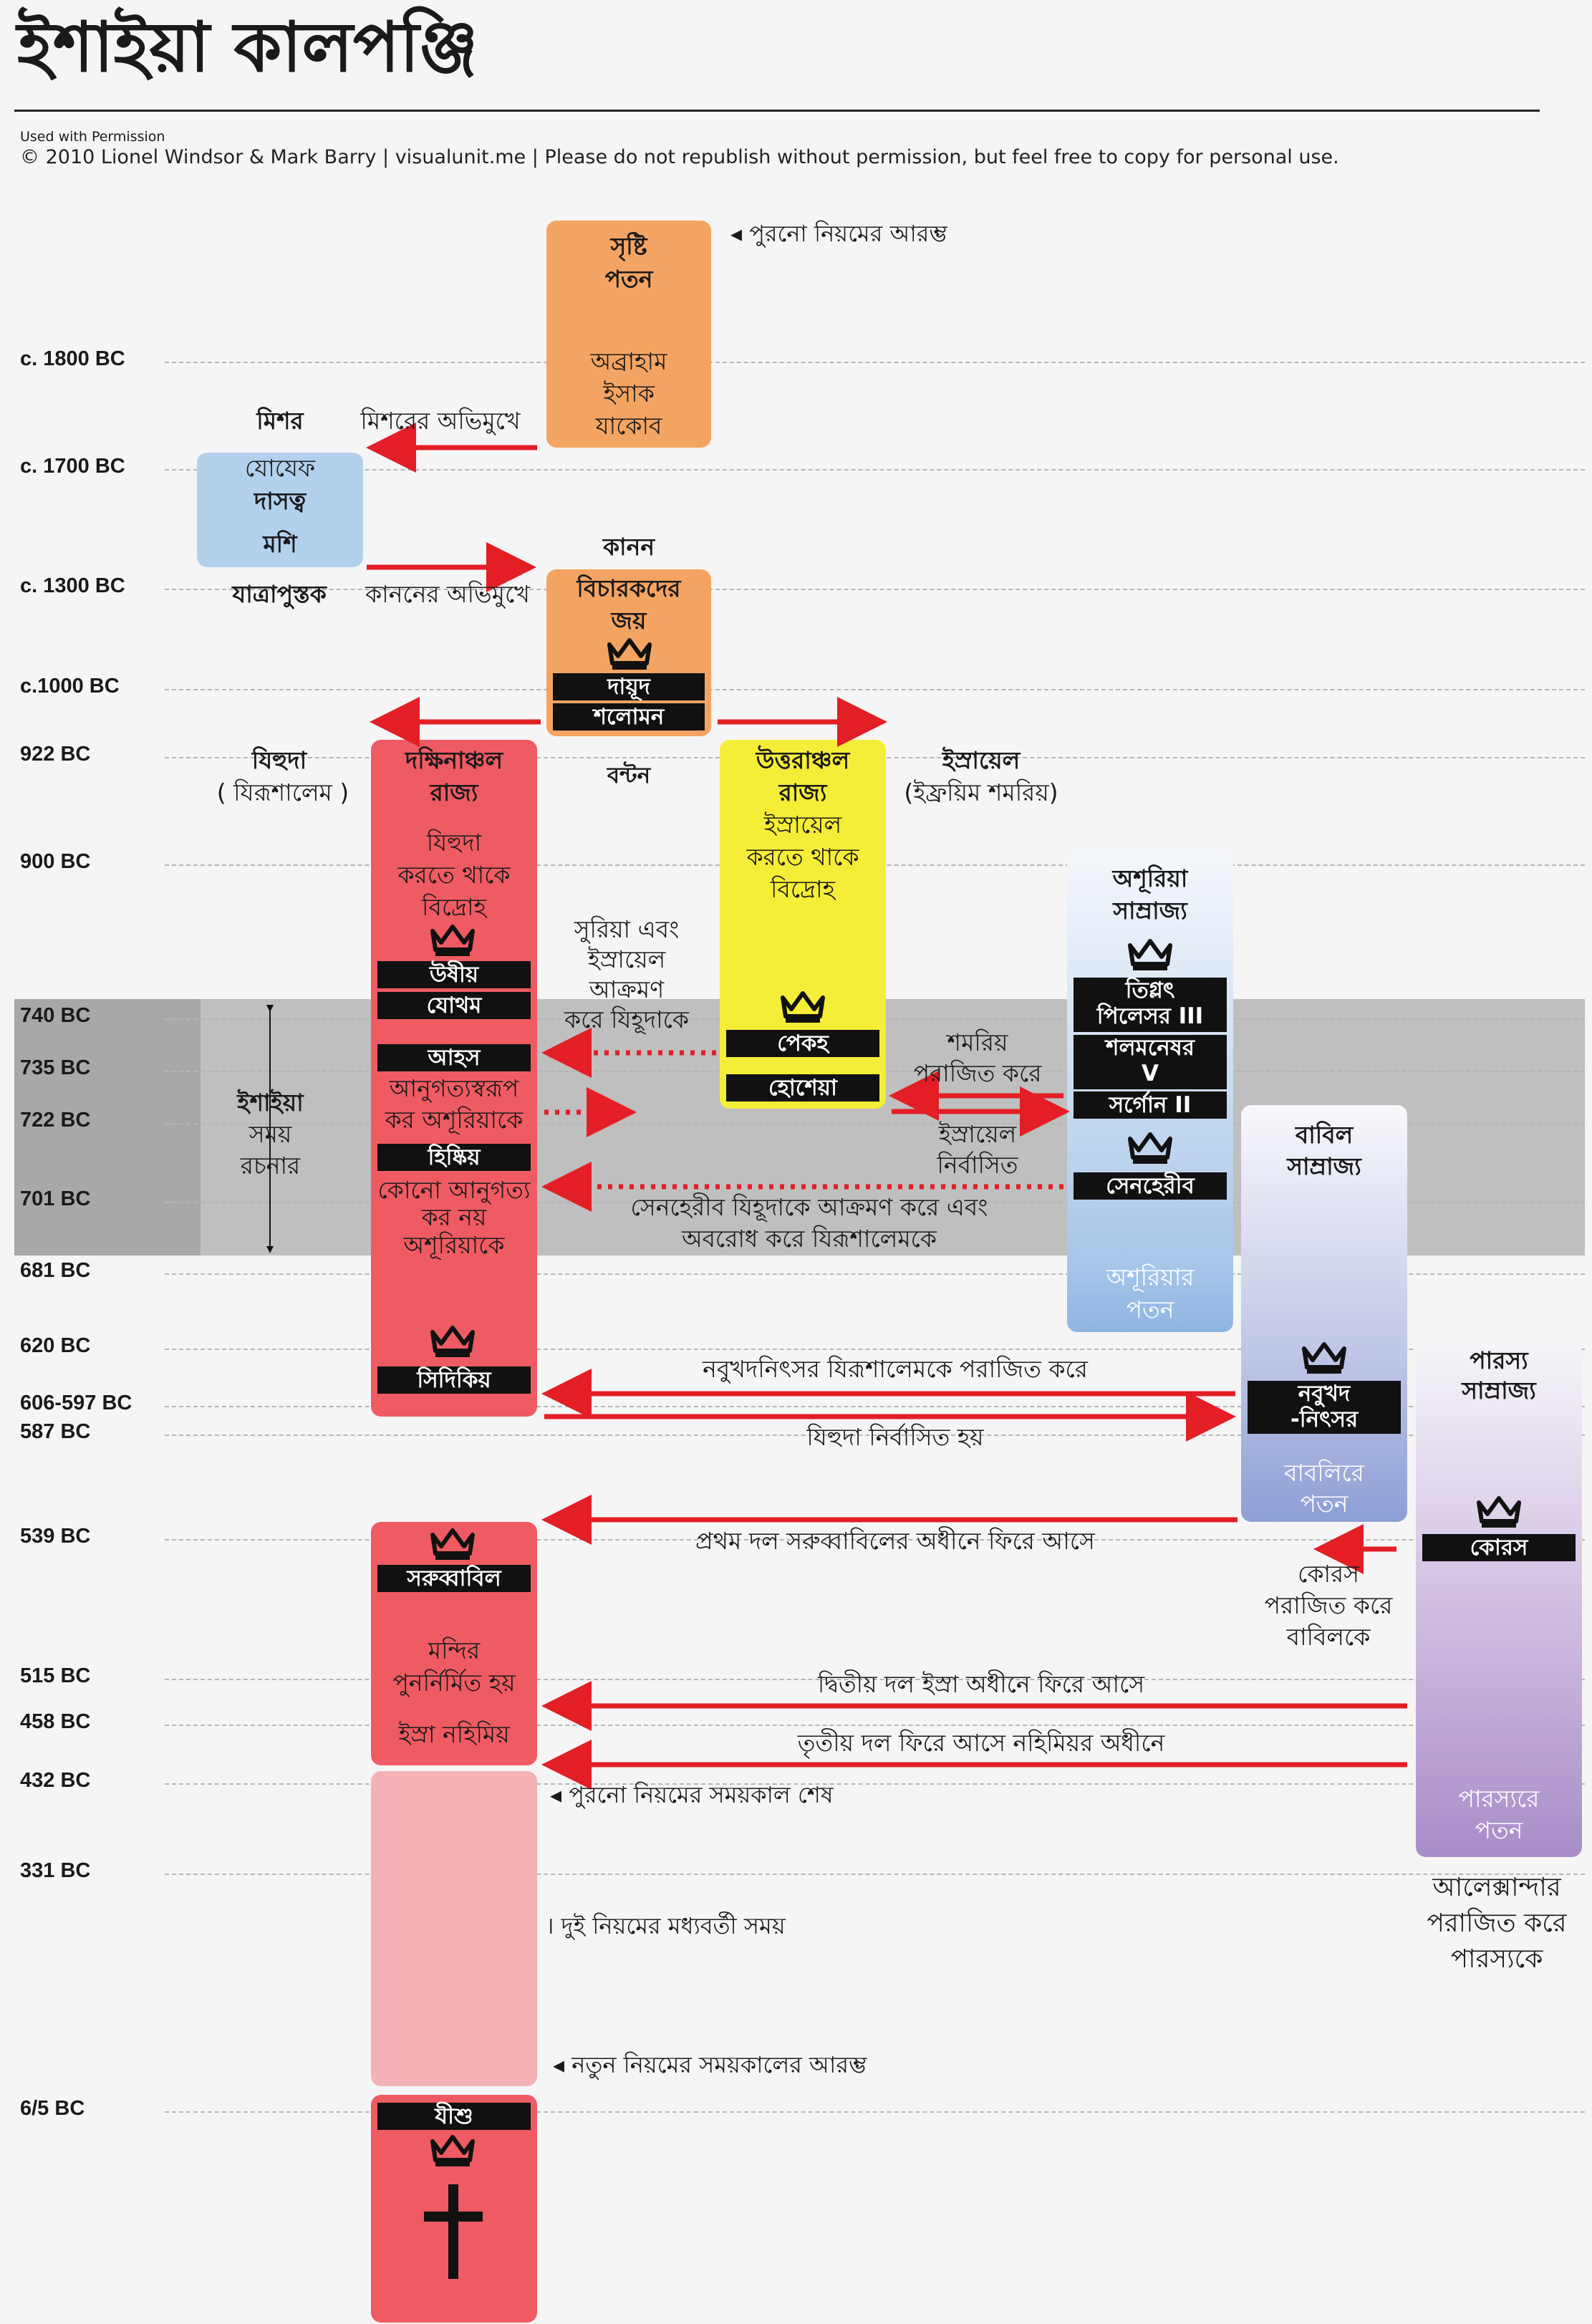  Describe the element at coordinates (977, 1073) in the screenshot. I see `samaria-note-2: পরাজিত করে` at that location.